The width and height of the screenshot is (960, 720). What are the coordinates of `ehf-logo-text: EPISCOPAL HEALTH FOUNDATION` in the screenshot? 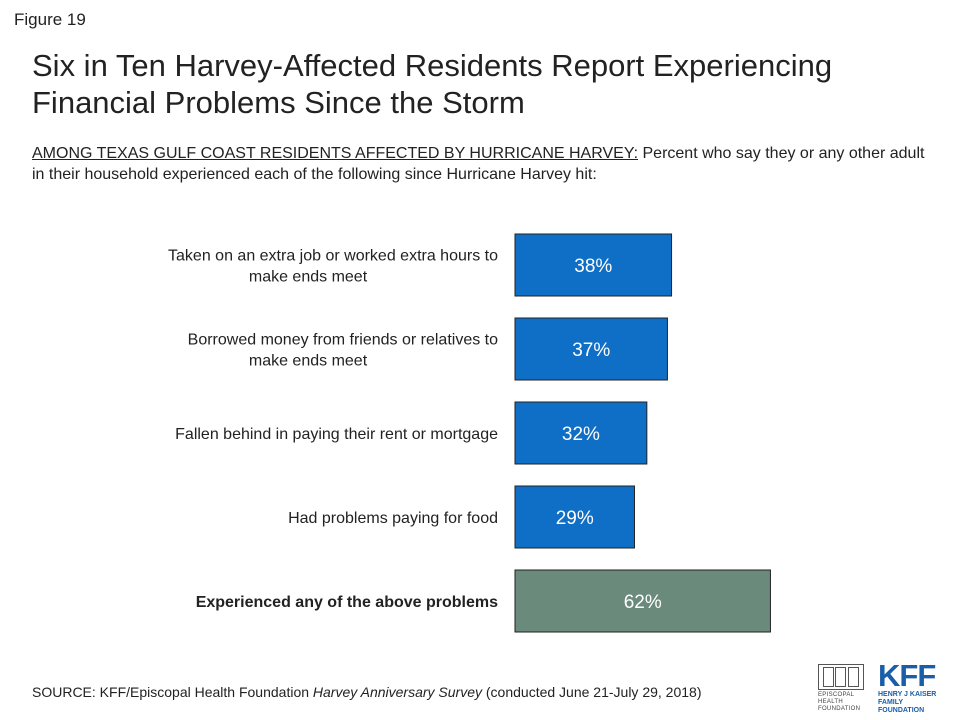 It's located at (839, 702).